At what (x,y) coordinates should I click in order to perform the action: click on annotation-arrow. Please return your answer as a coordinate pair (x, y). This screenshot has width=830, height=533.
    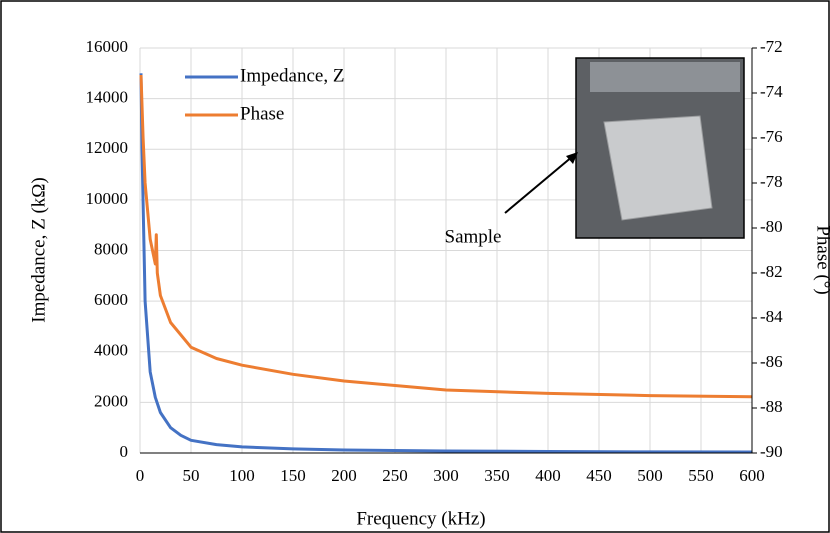
    Looking at the image, I should click on (539, 184).